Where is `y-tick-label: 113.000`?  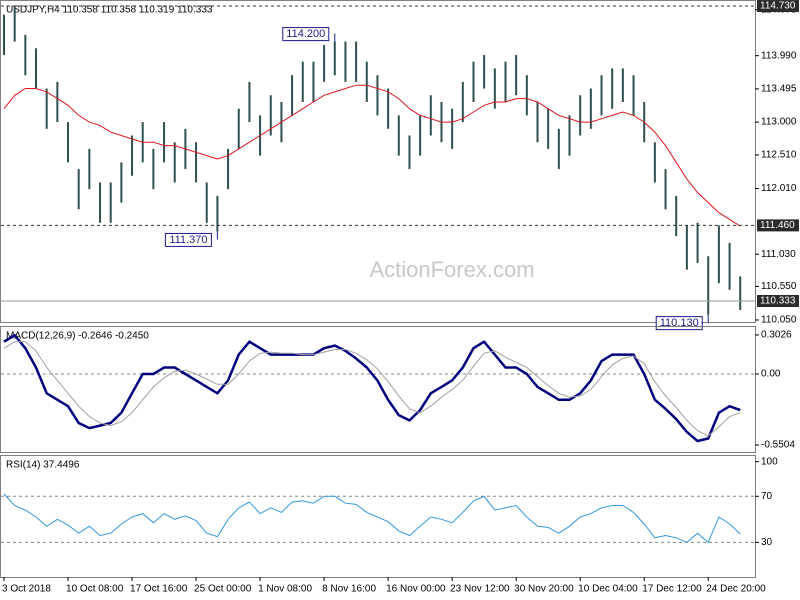 y-tick-label: 113.000 is located at coordinates (779, 122).